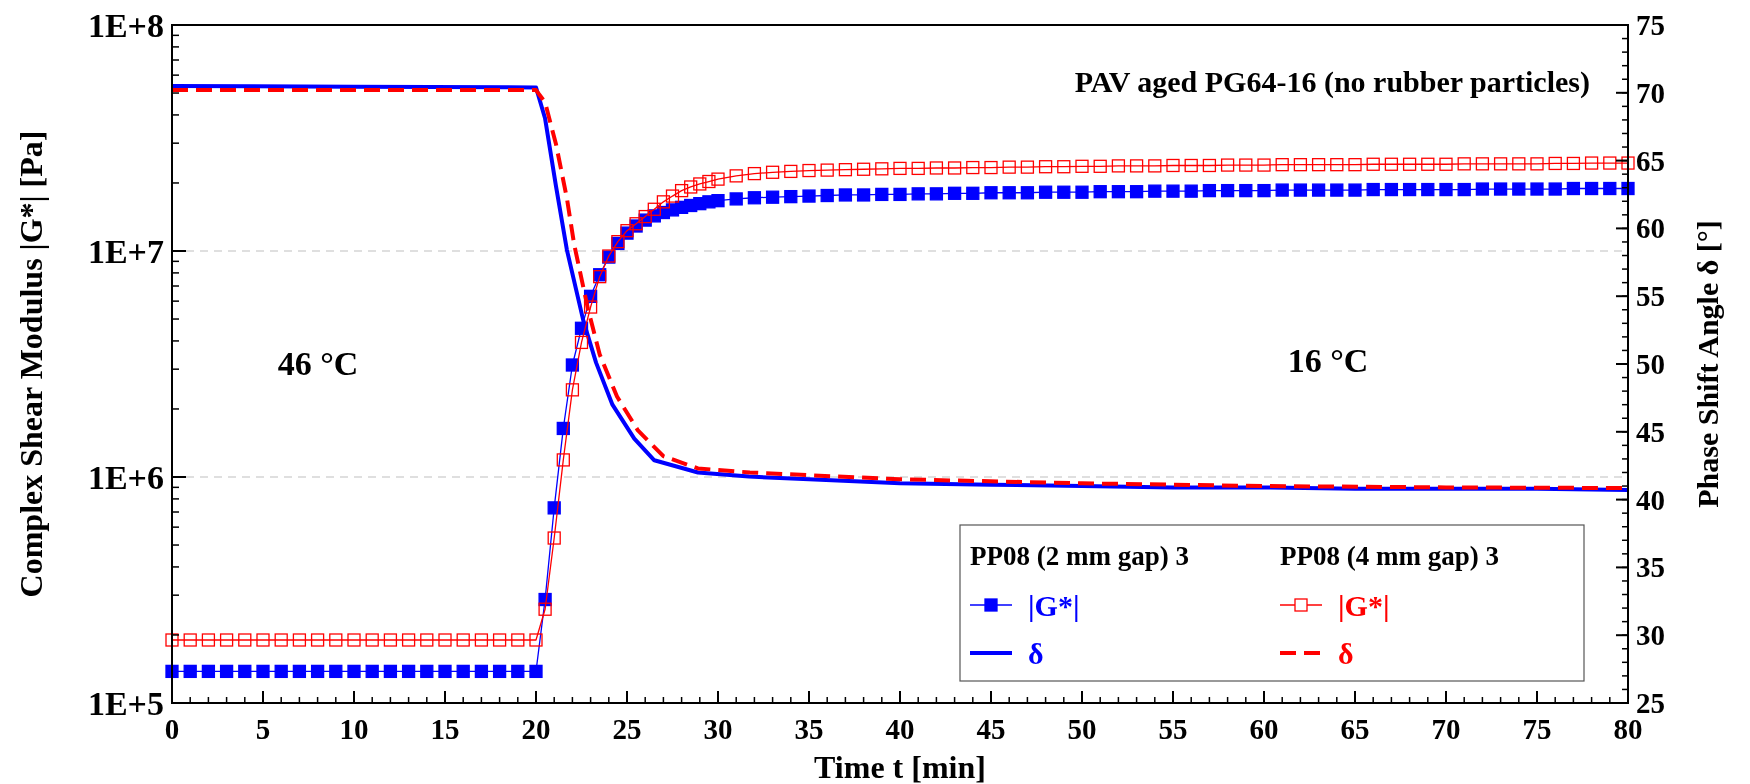  Describe the element at coordinates (1650, 364) in the screenshot. I see `y2-tick-label: 50` at that location.